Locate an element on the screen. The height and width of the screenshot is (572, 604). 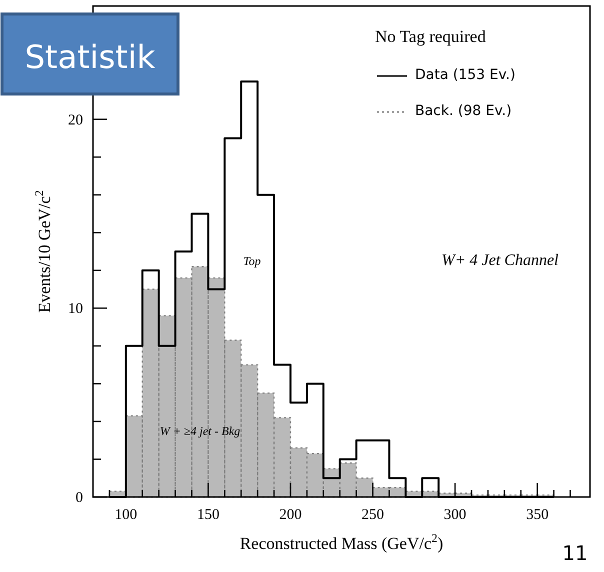
x-tick-label: 250 is located at coordinates (373, 515).